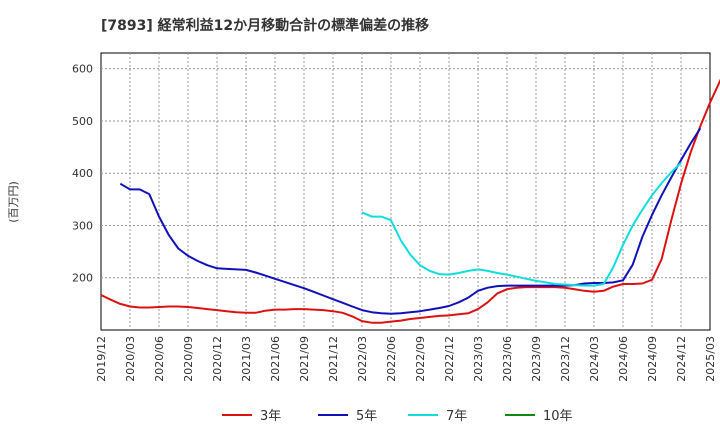  Describe the element at coordinates (420, 359) in the screenshot. I see `x-tick-label: 2022/09` at that location.